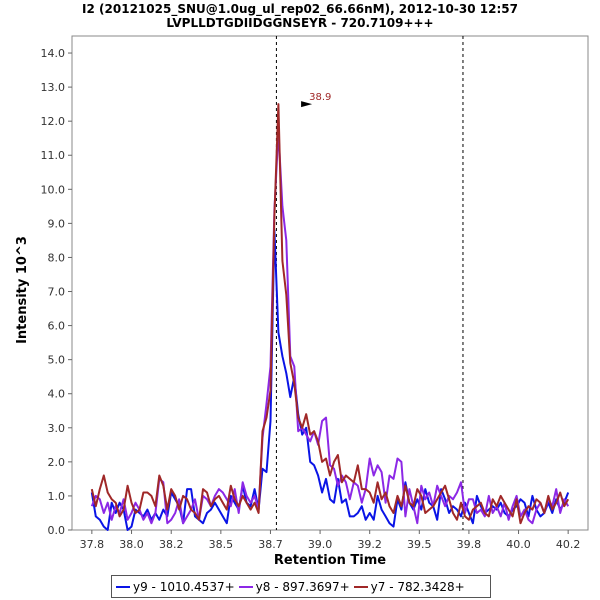  I want to click on y-tick-label: 7.0, so click(57, 292).